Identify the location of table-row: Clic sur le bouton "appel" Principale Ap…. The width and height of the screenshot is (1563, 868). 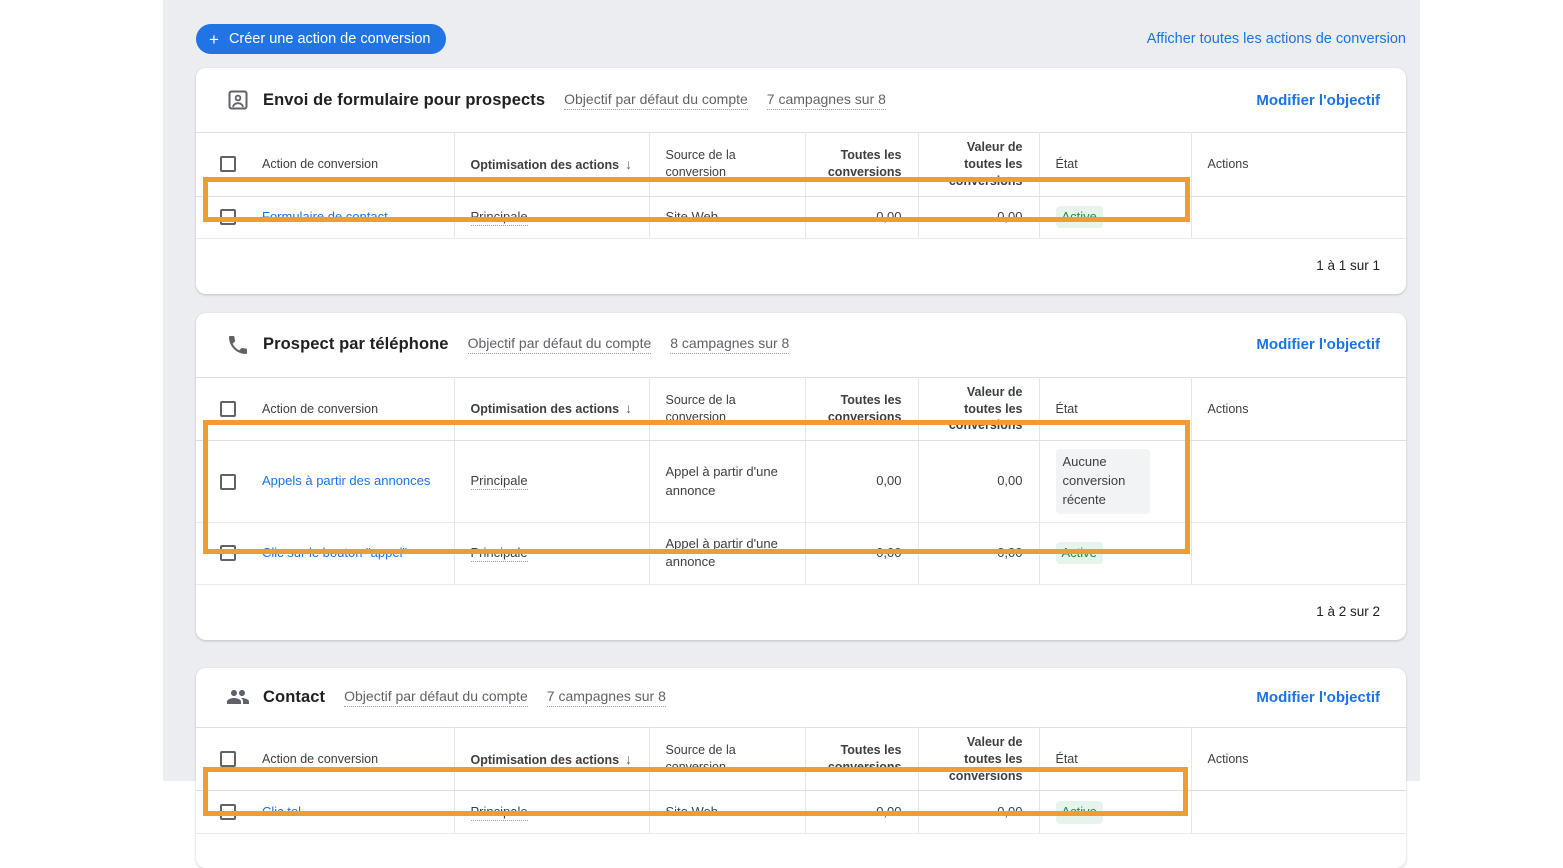
(801, 553).